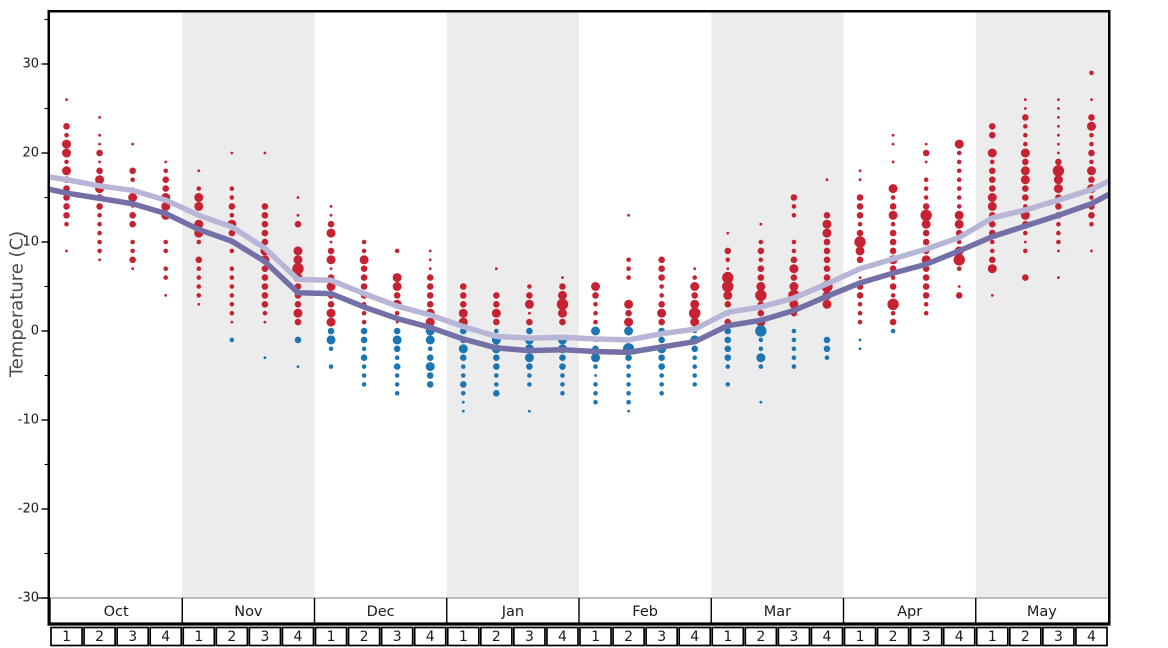  Describe the element at coordinates (909, 612) in the screenshot. I see `month-label: Apr` at that location.